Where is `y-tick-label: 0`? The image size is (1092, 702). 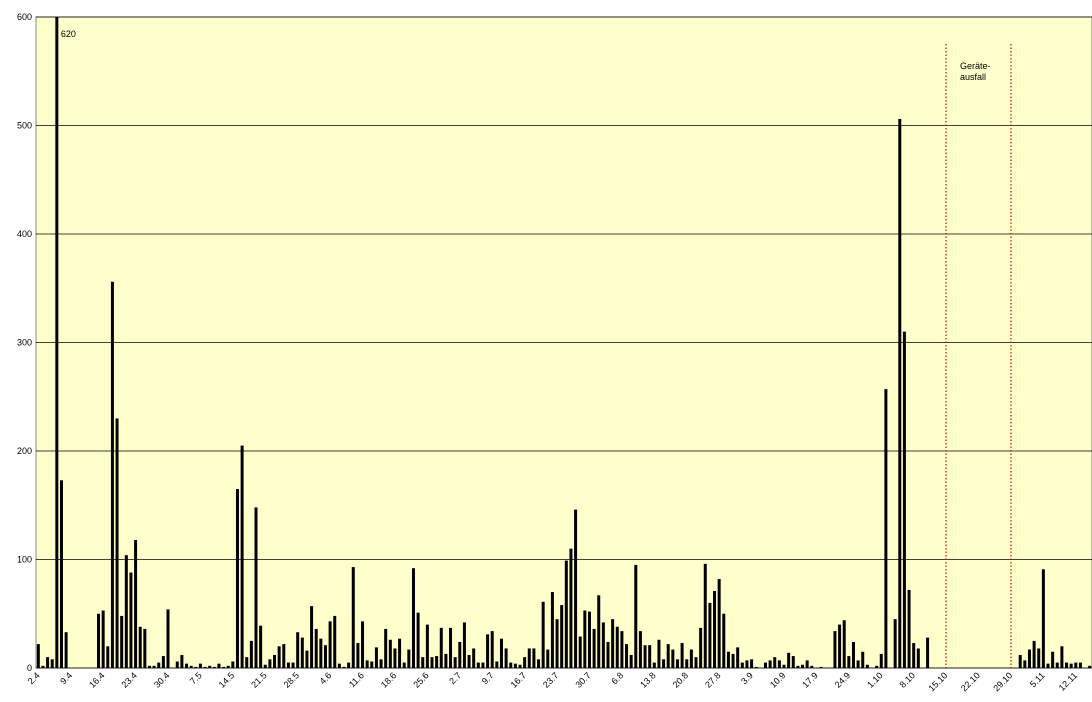 y-tick-label: 0 is located at coordinates (29, 668).